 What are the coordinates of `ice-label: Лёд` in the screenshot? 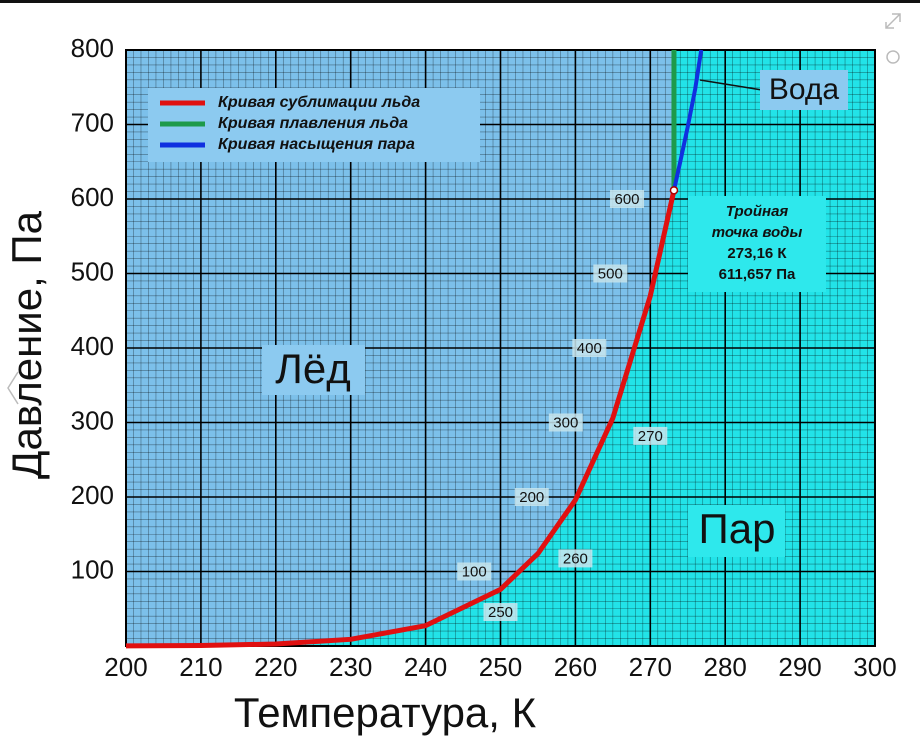 It's located at (312, 368).